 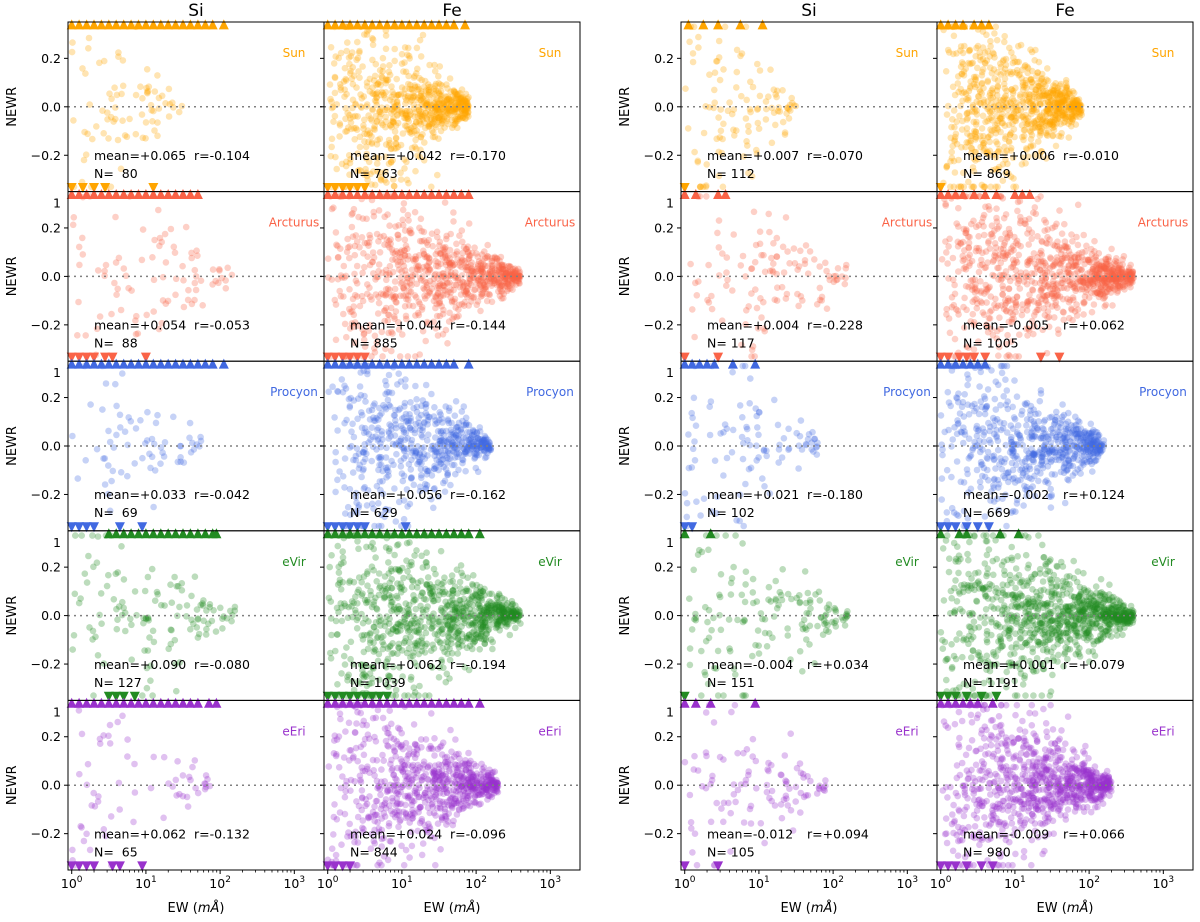 I want to click on y-tick-label: 0.0, so click(x=664, y=106).